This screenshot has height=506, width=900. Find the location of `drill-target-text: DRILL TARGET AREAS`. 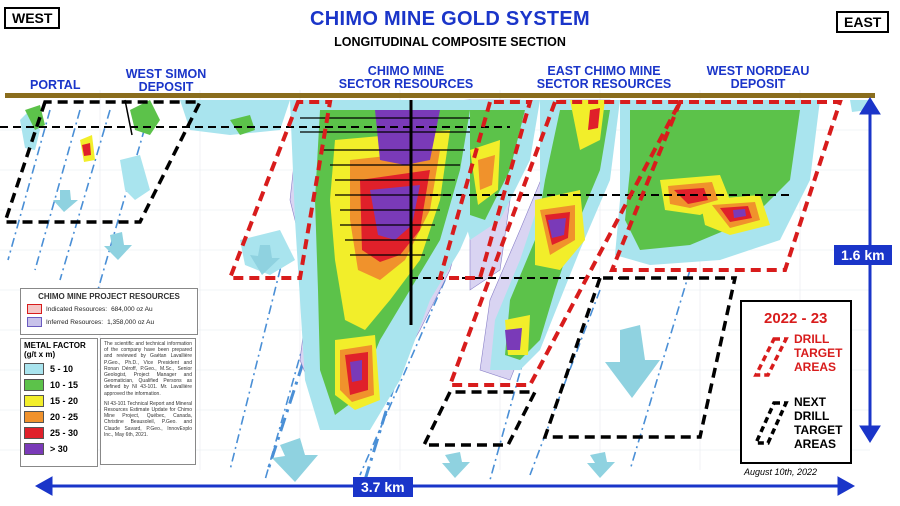

drill-target-text: DRILL TARGET AREAS is located at coordinates (818, 353).